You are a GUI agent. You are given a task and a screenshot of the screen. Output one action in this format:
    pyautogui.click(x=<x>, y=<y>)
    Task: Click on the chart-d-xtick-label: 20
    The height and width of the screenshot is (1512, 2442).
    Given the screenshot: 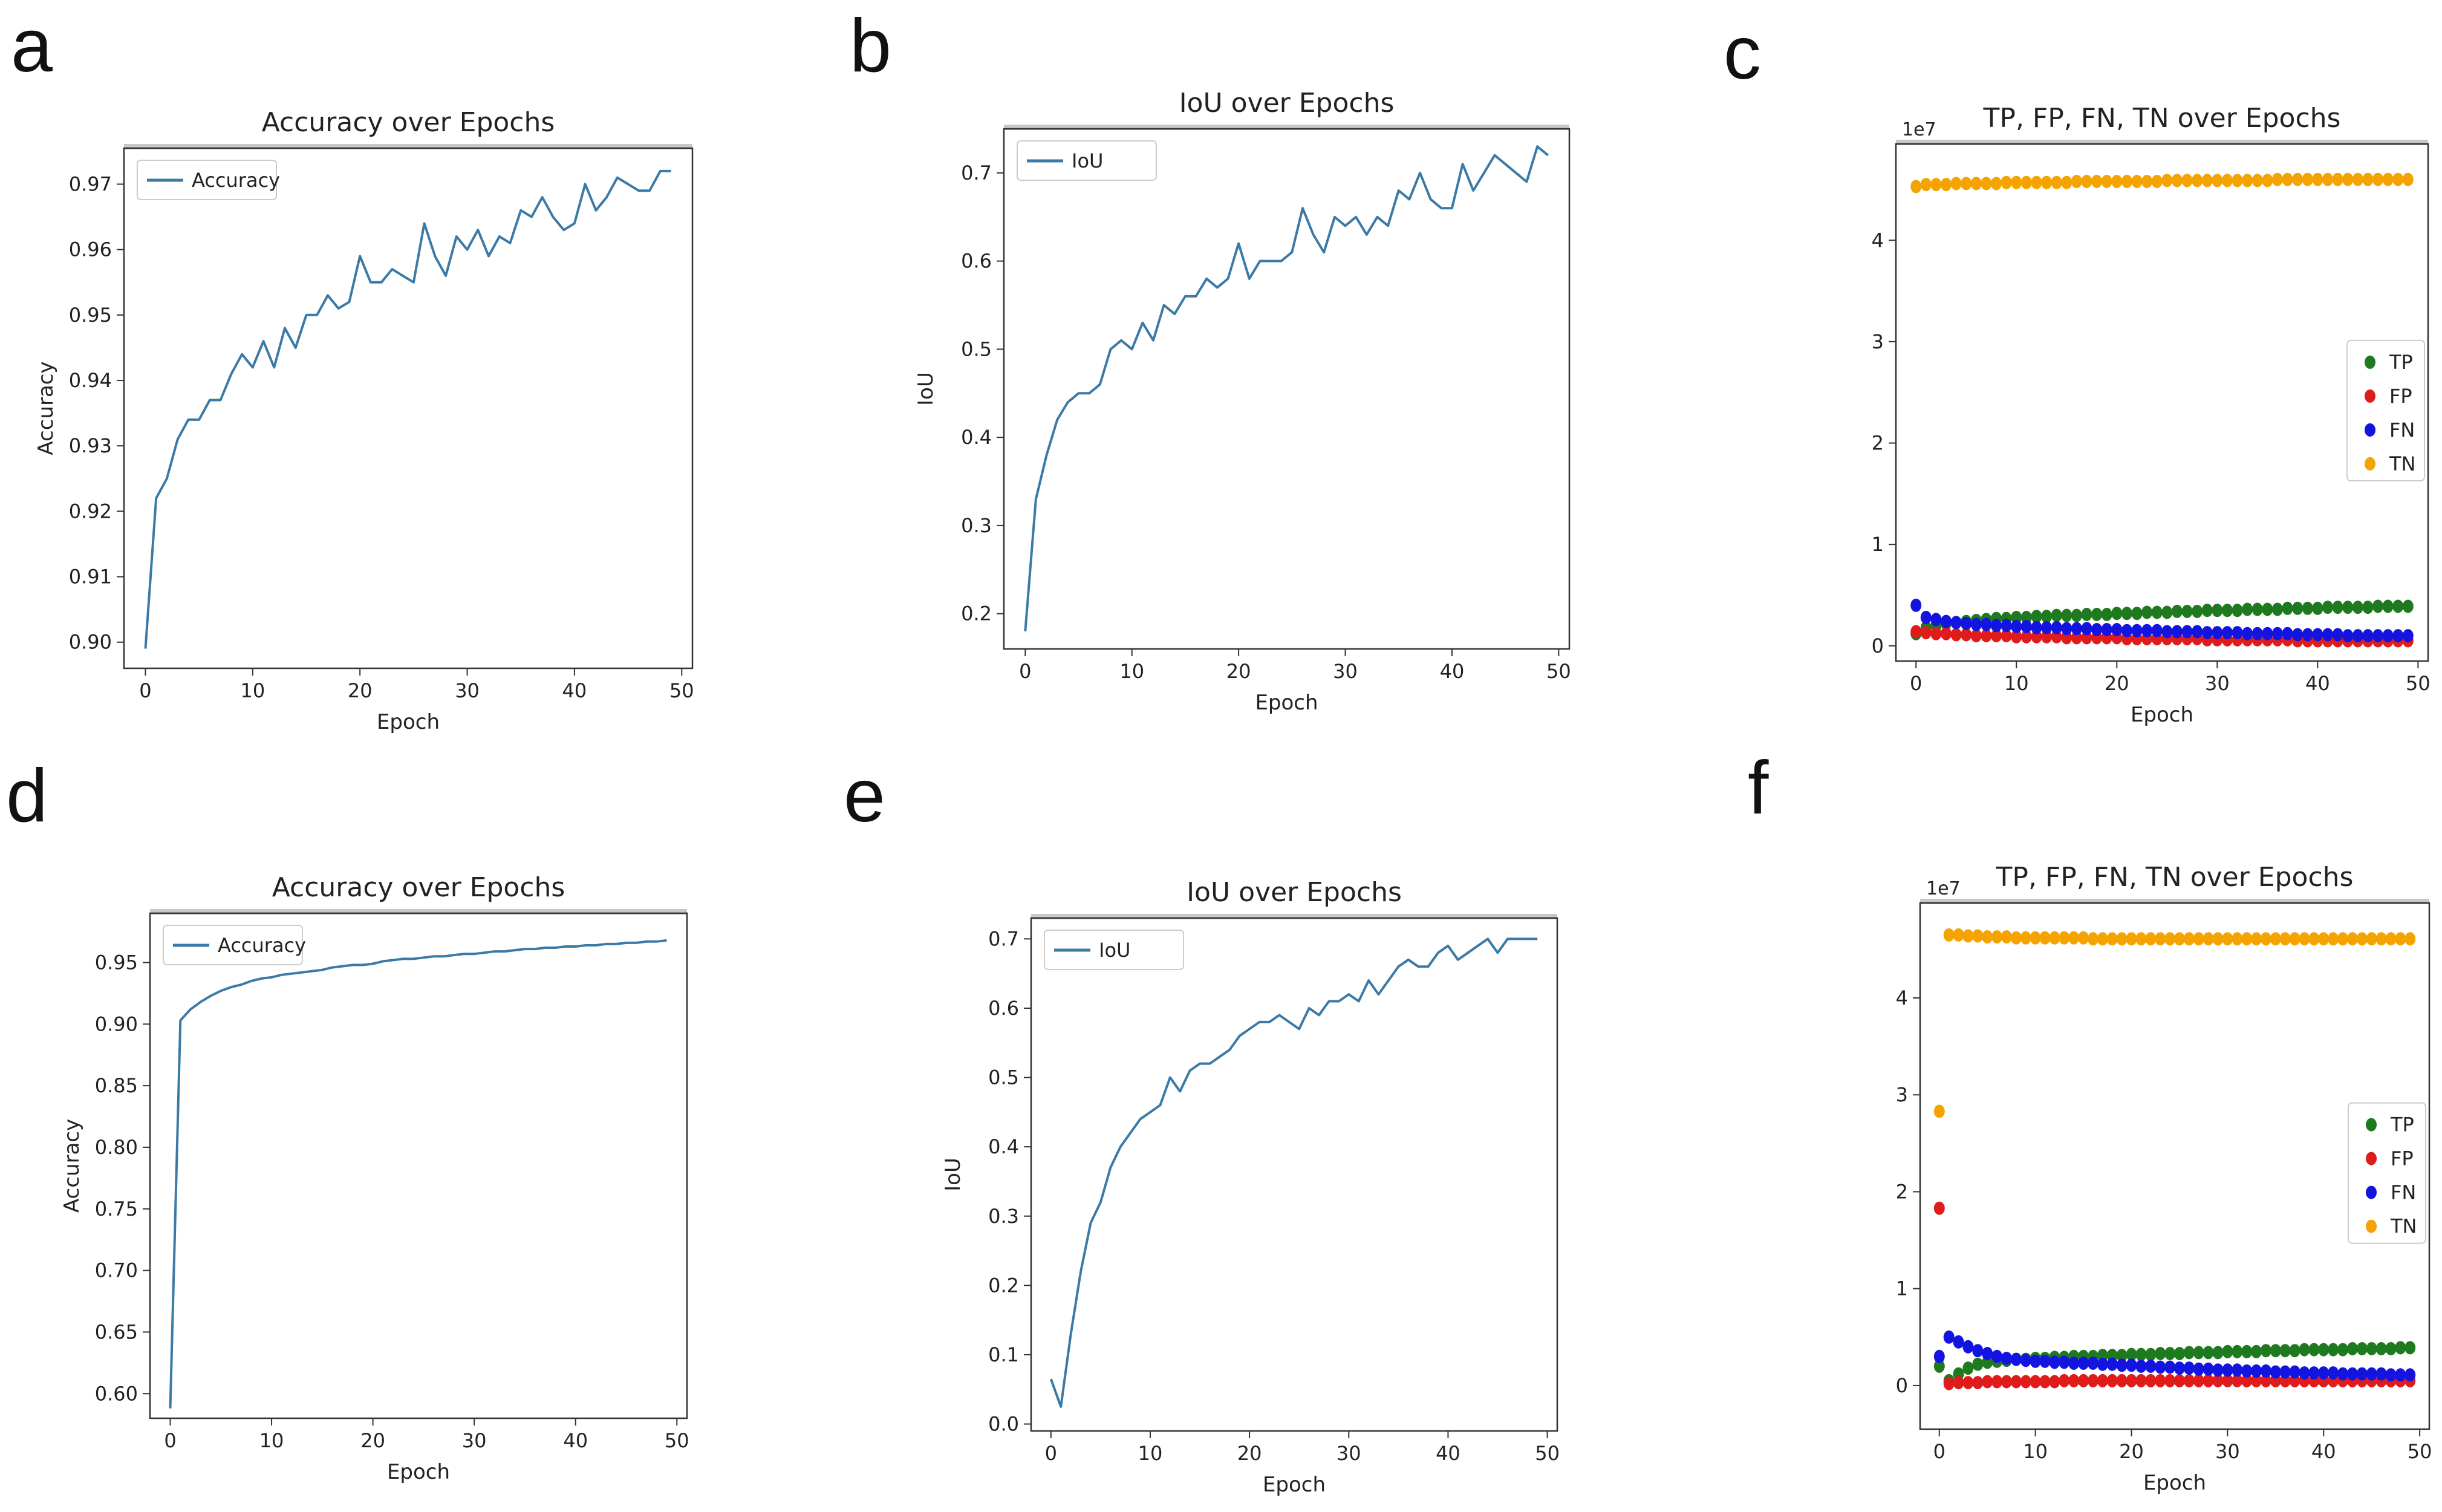 What is the action you would take?
    pyautogui.click(x=372, y=1440)
    